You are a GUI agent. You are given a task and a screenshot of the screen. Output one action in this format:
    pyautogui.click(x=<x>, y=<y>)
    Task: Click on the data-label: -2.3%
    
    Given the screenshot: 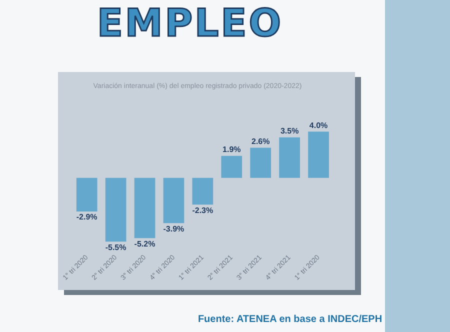 What is the action you would take?
    pyautogui.click(x=203, y=210)
    